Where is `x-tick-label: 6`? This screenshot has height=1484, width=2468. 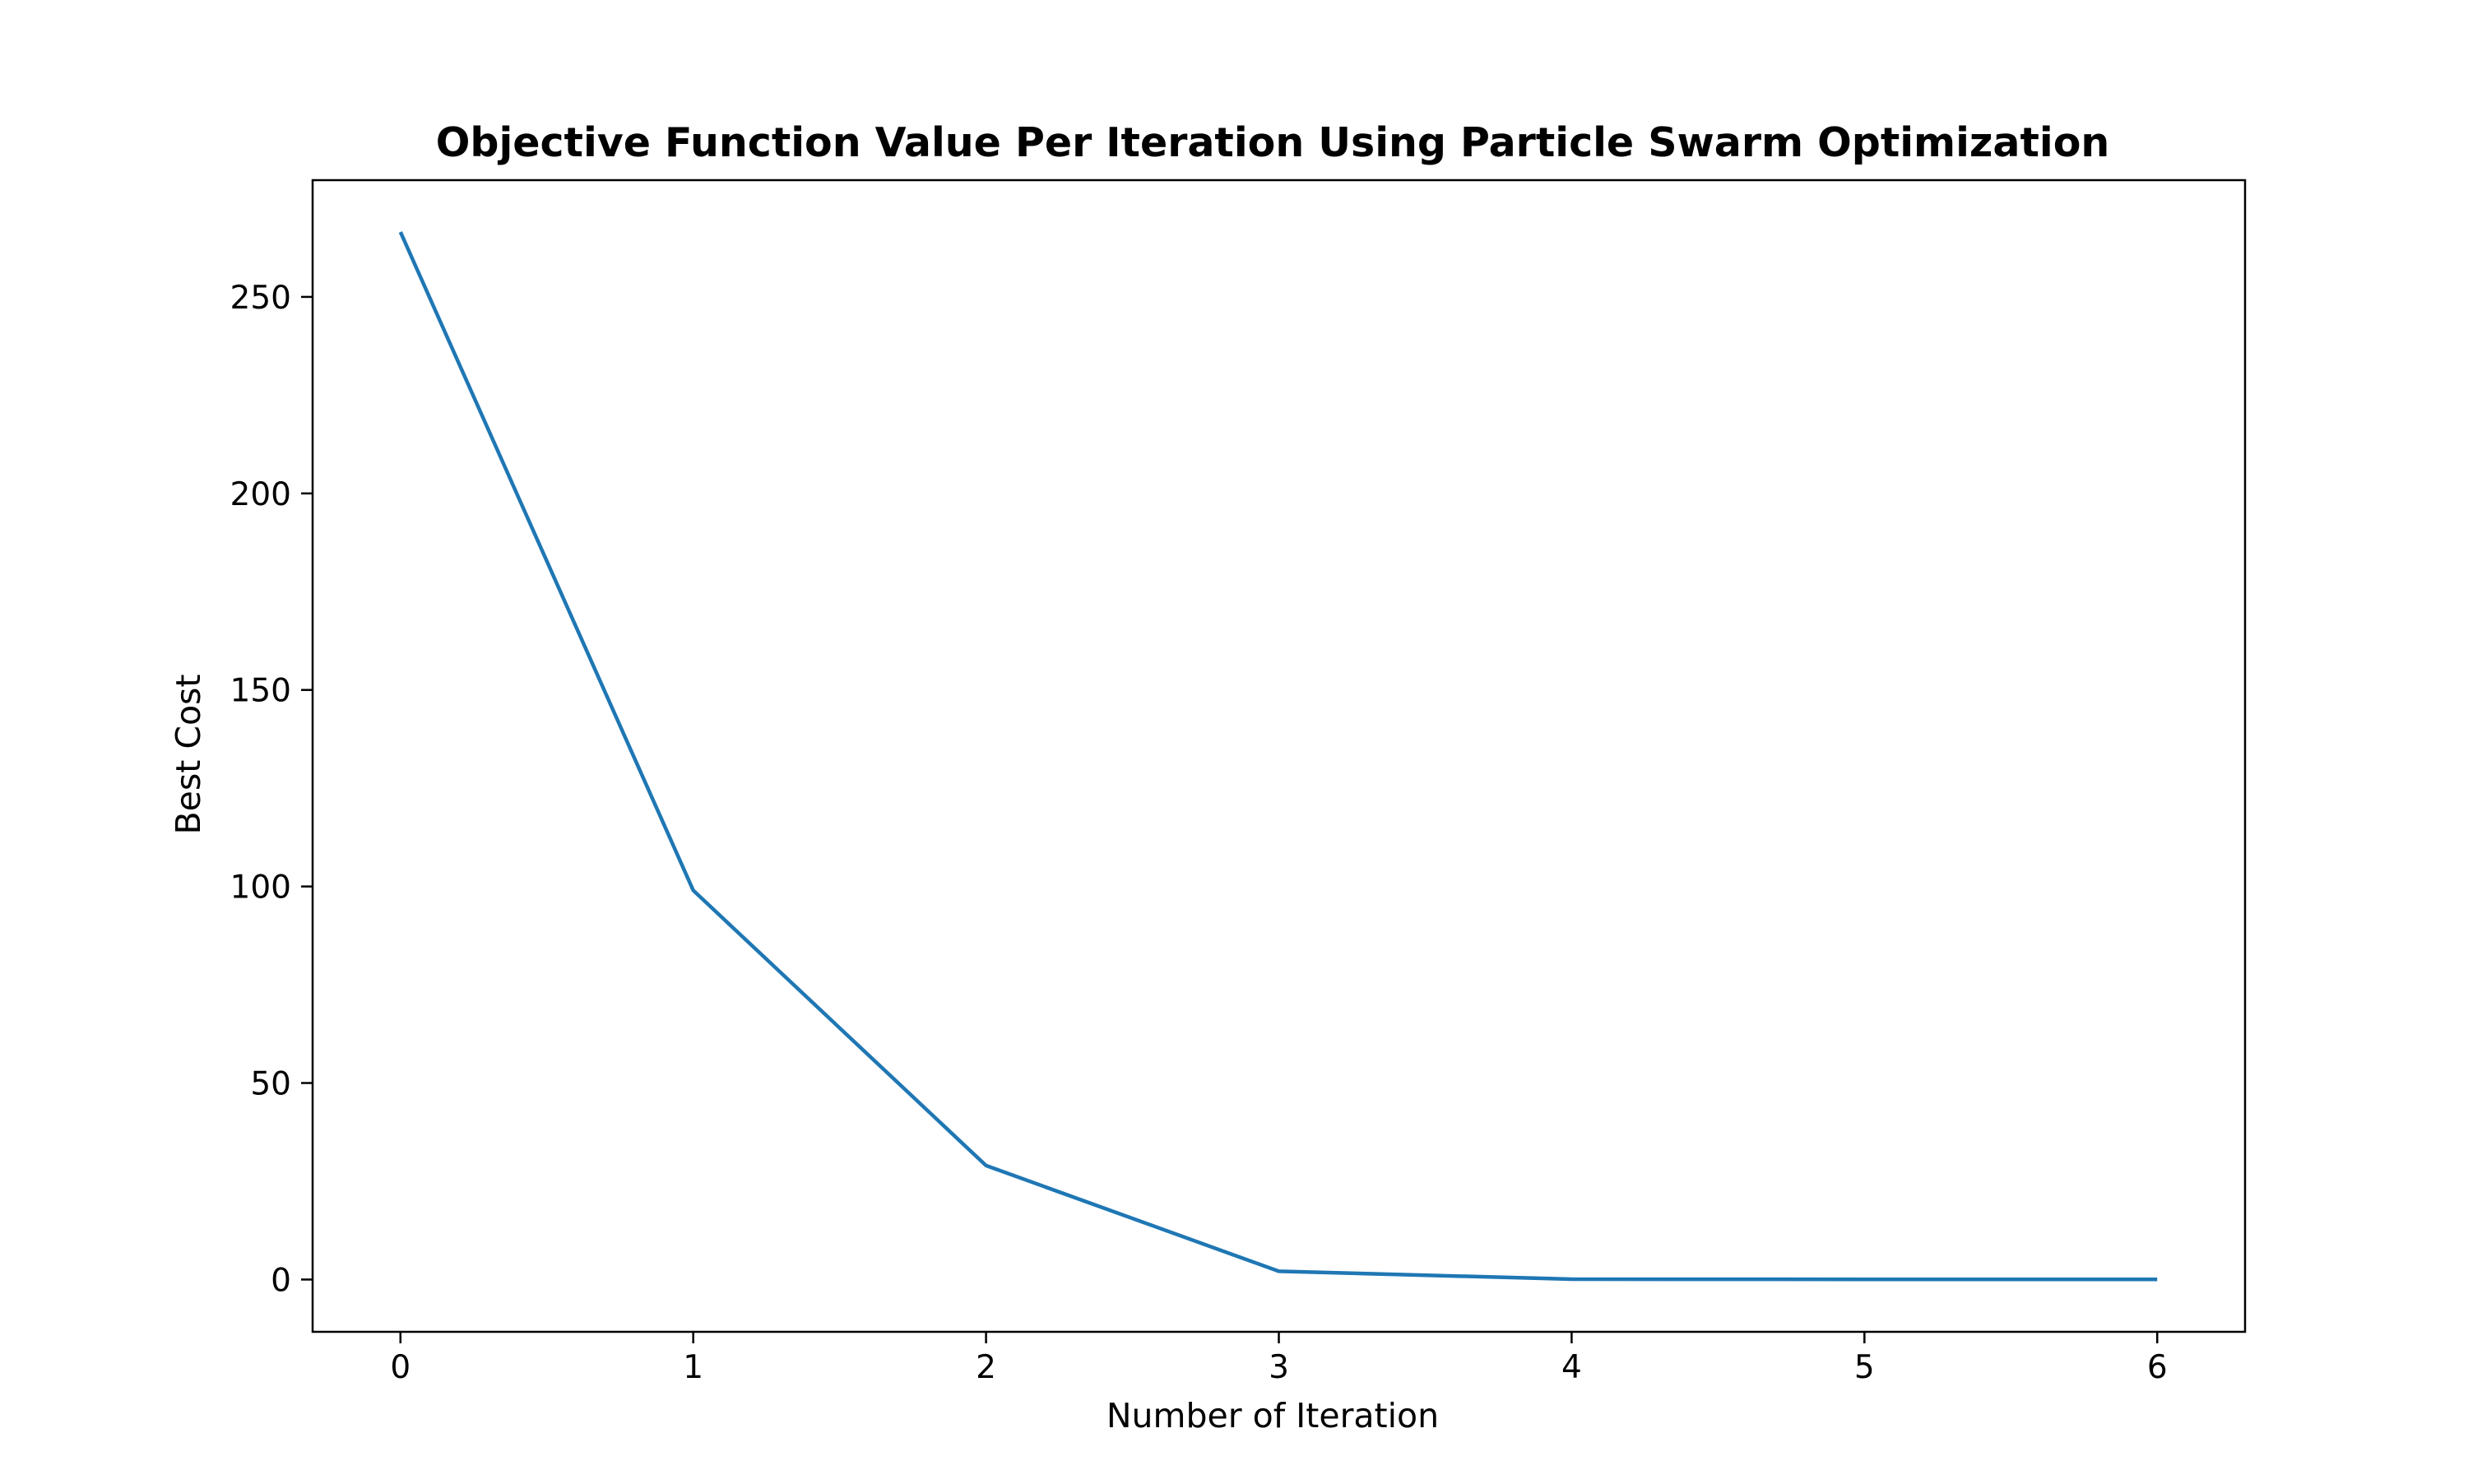
x-tick-label: 6 is located at coordinates (2157, 1367).